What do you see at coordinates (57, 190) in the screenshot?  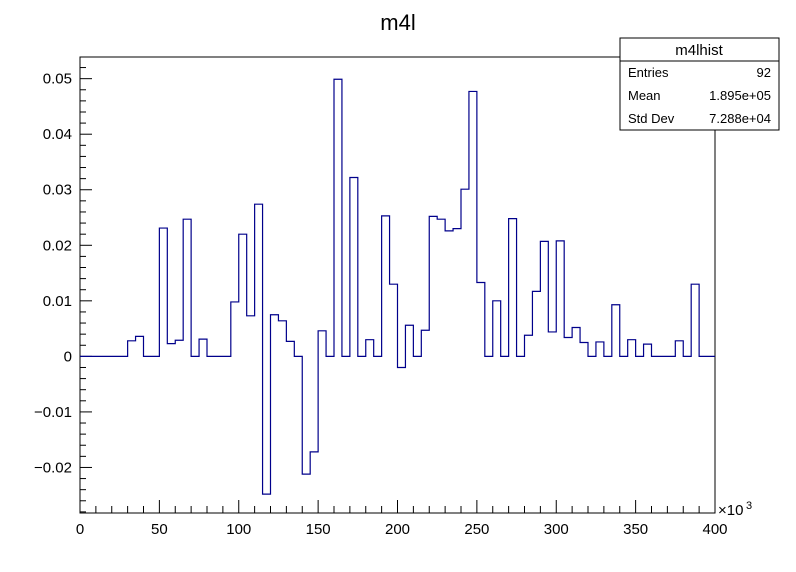 I see `y-tick-label: 0.03` at bounding box center [57, 190].